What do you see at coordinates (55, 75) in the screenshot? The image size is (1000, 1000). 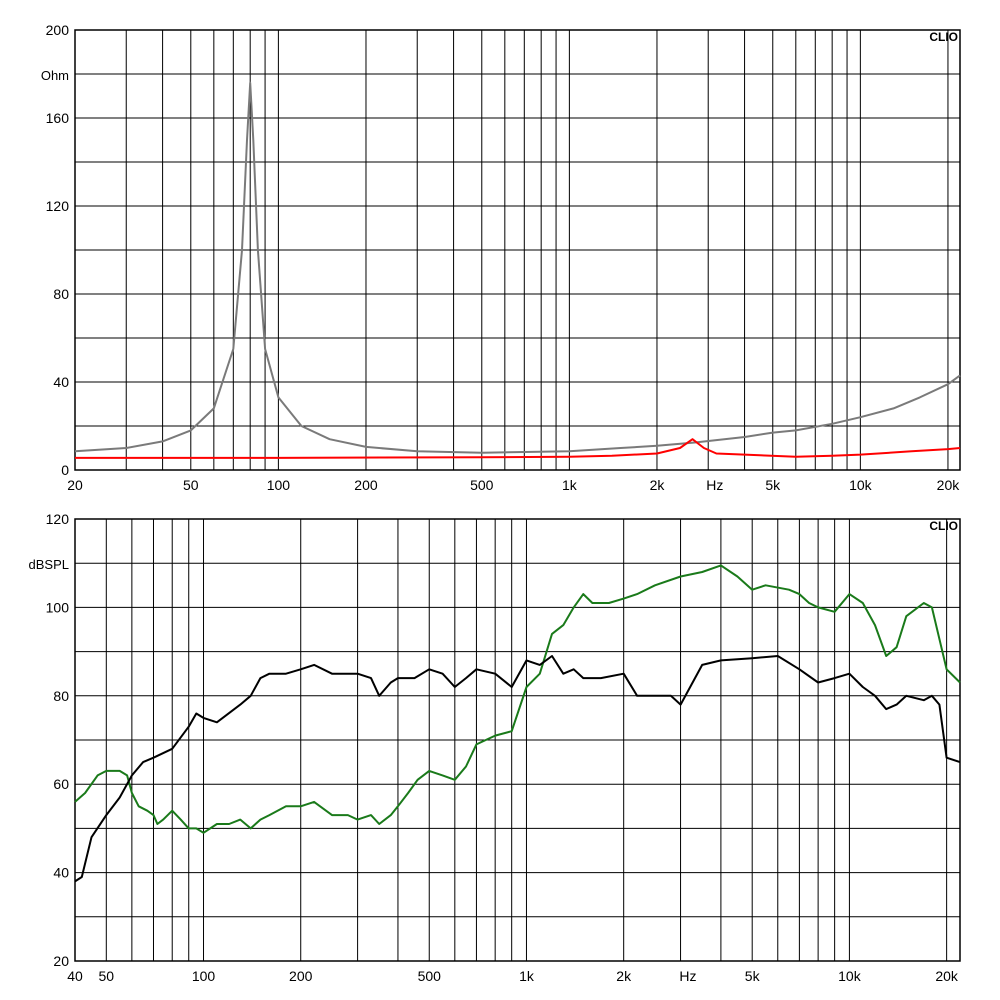 I see `y-axis-label: Ohm` at bounding box center [55, 75].